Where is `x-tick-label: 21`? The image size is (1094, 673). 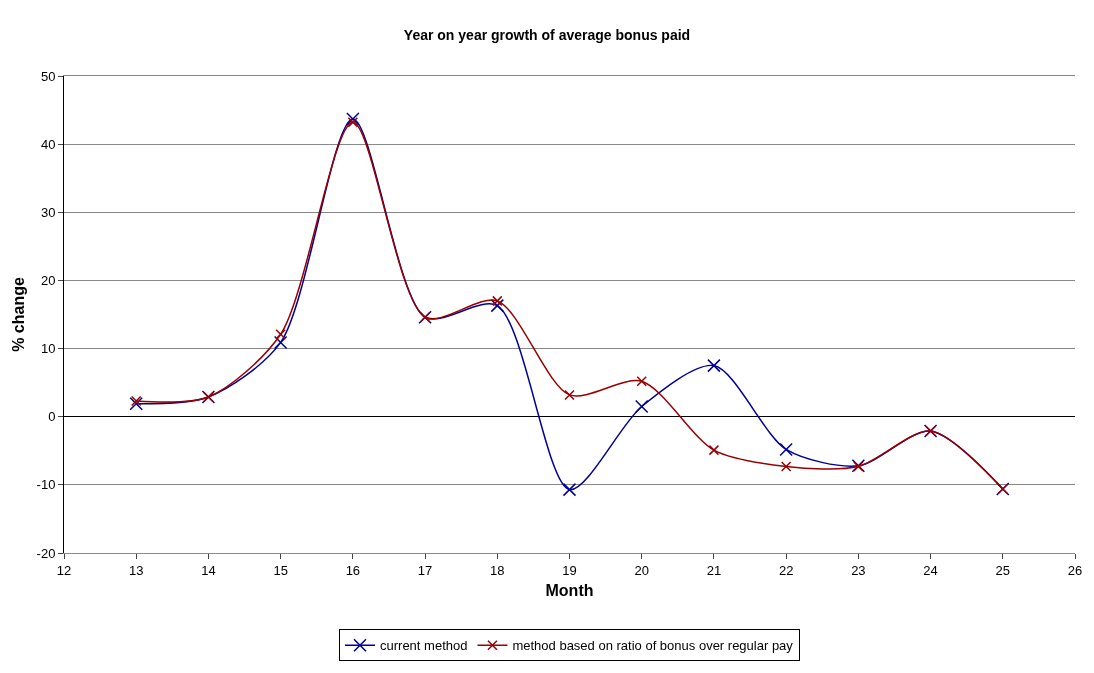
x-tick-label: 21 is located at coordinates (714, 570).